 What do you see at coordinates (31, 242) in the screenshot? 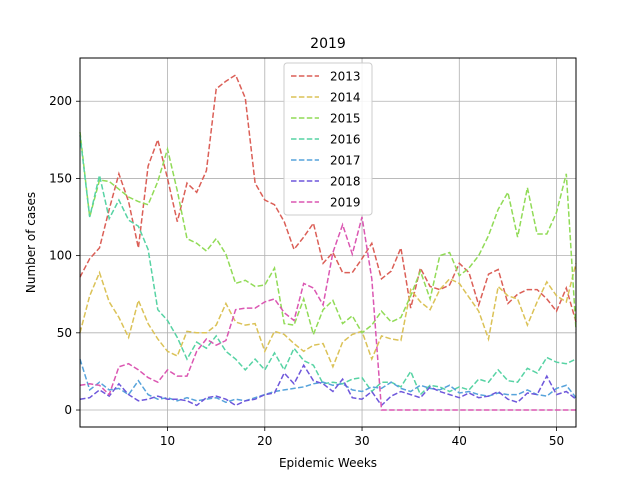
I see `y-axis-label: Number of cases` at bounding box center [31, 242].